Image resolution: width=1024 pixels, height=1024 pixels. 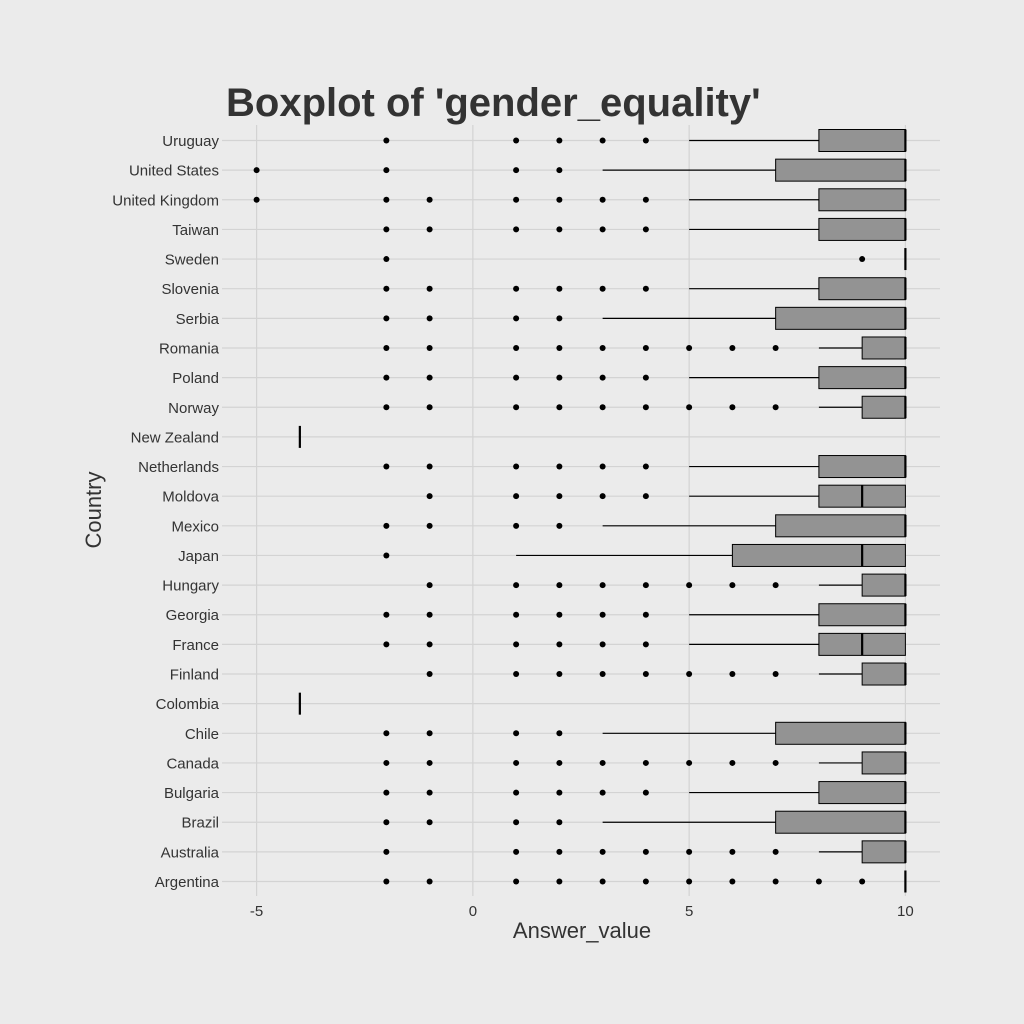 I want to click on chart-title: Boxplot of 'gender_equality', so click(x=493, y=103).